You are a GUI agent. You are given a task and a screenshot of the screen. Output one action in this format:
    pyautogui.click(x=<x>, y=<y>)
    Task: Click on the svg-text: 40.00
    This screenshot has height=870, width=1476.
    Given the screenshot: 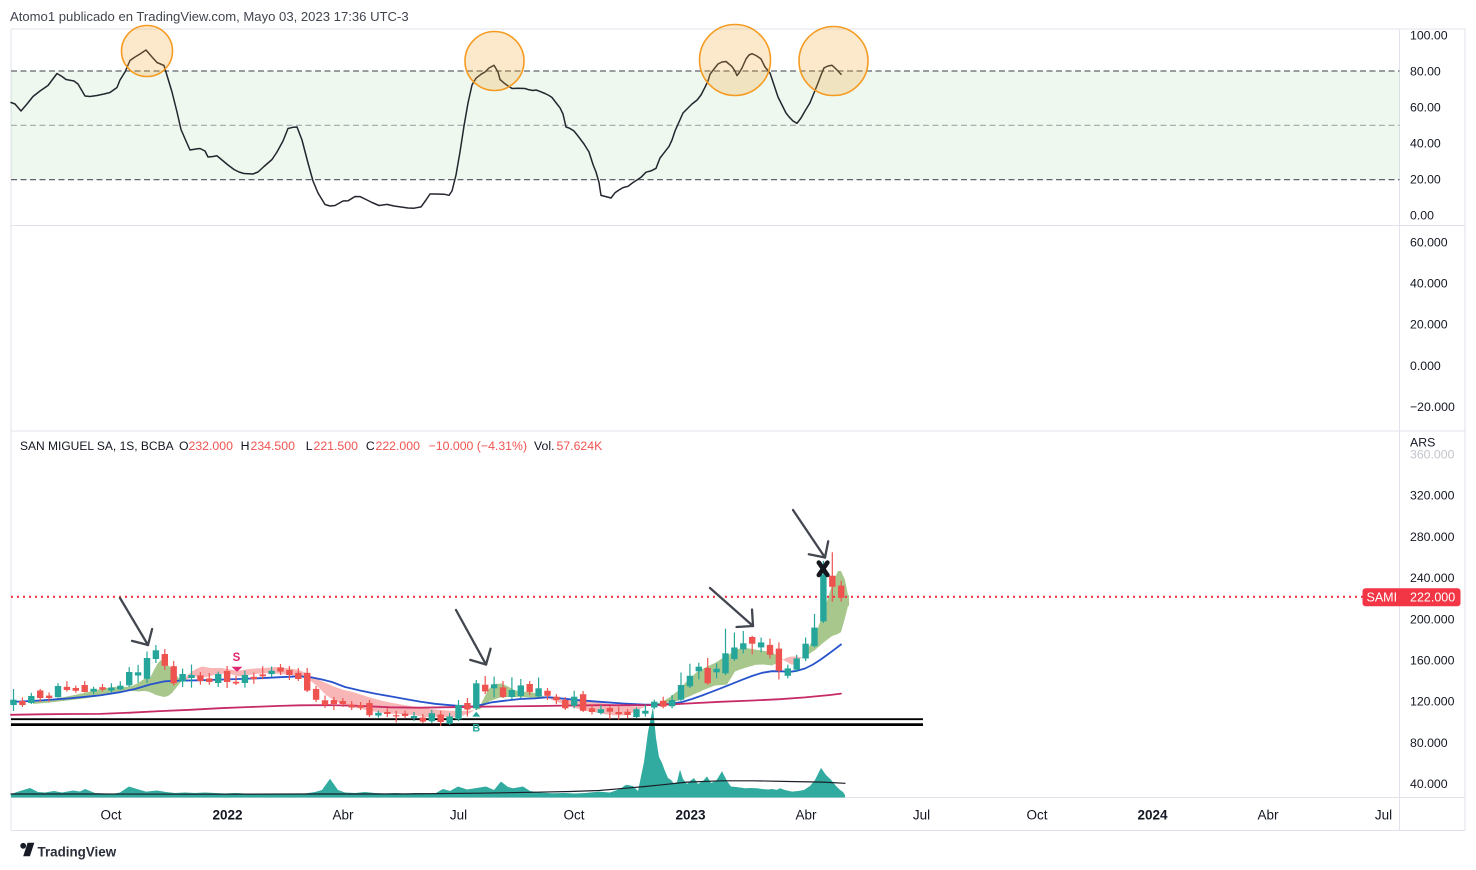 What is the action you would take?
    pyautogui.click(x=1425, y=143)
    